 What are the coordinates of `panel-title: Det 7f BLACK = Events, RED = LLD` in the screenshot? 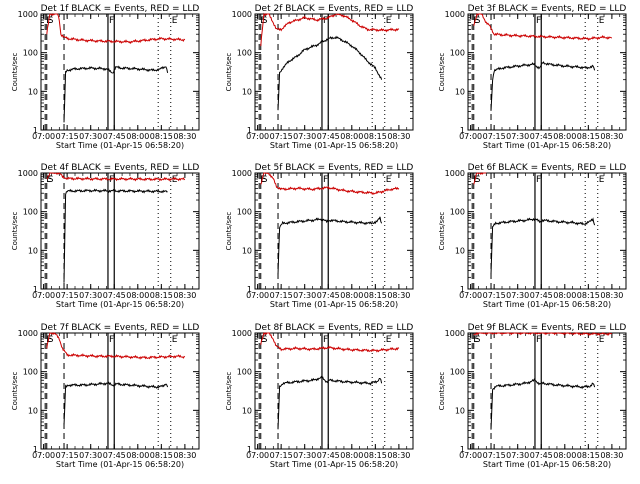 It's located at (120, 328).